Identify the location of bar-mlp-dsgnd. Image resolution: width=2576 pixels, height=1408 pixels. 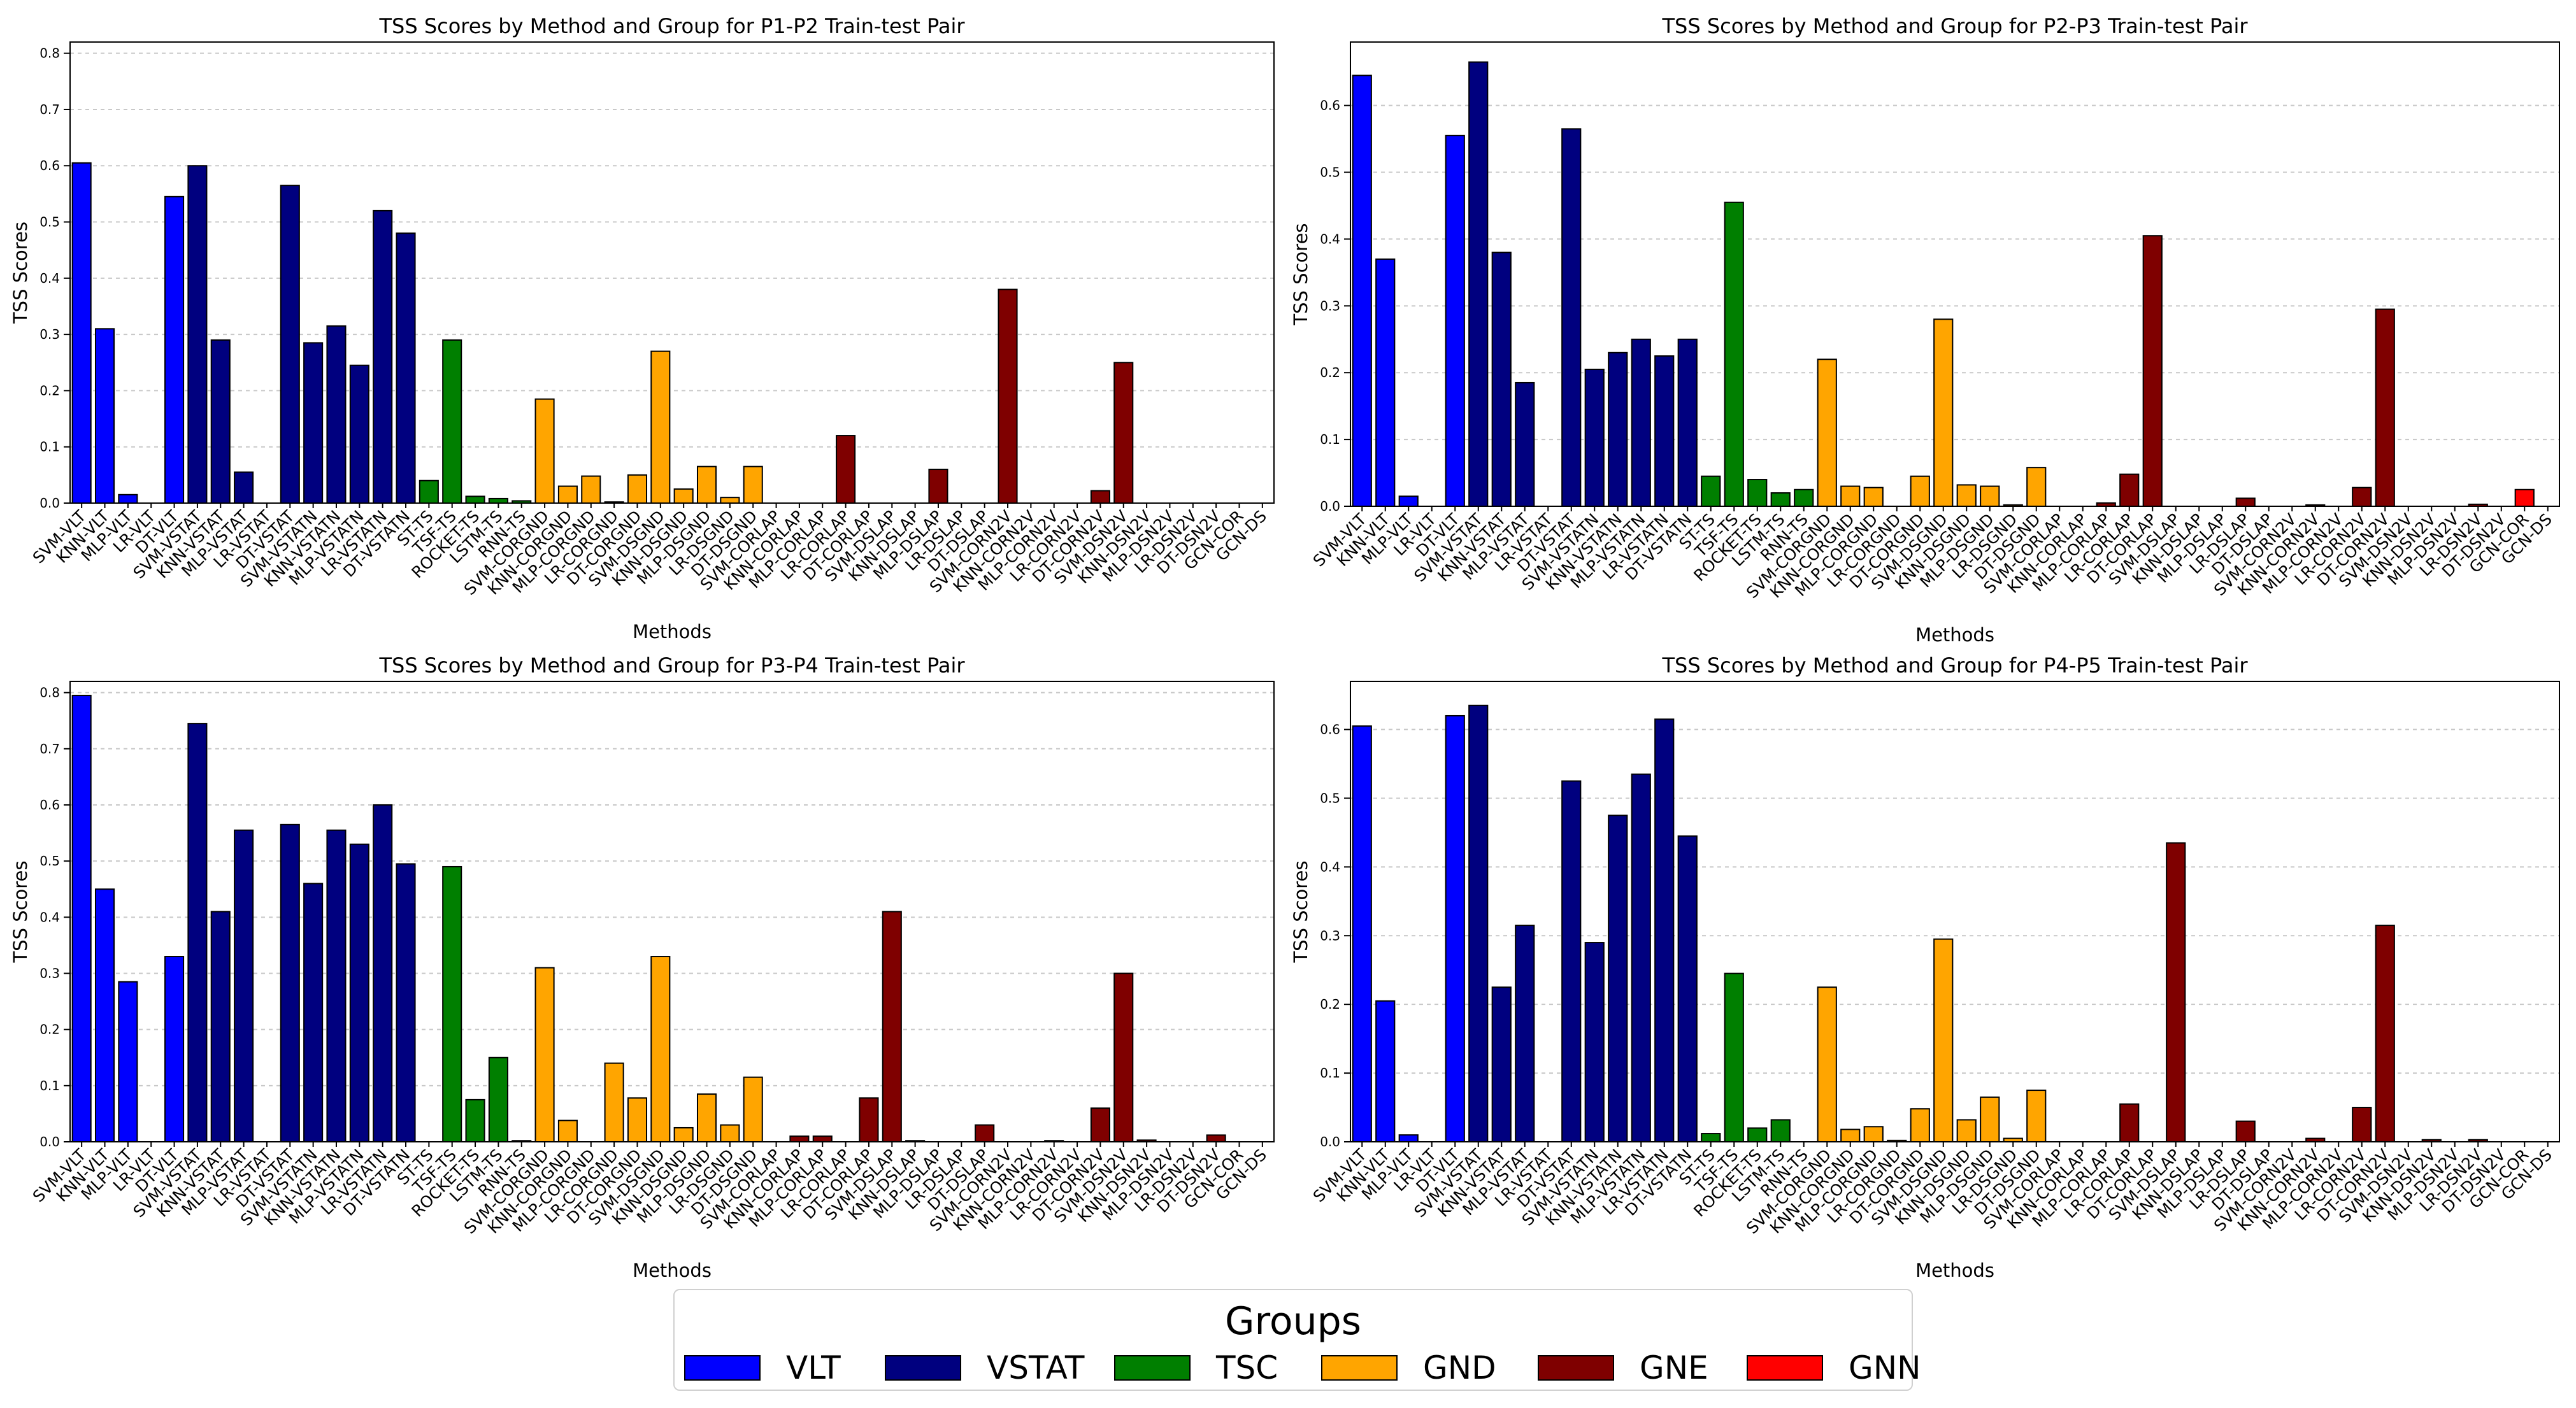
(706, 1118).